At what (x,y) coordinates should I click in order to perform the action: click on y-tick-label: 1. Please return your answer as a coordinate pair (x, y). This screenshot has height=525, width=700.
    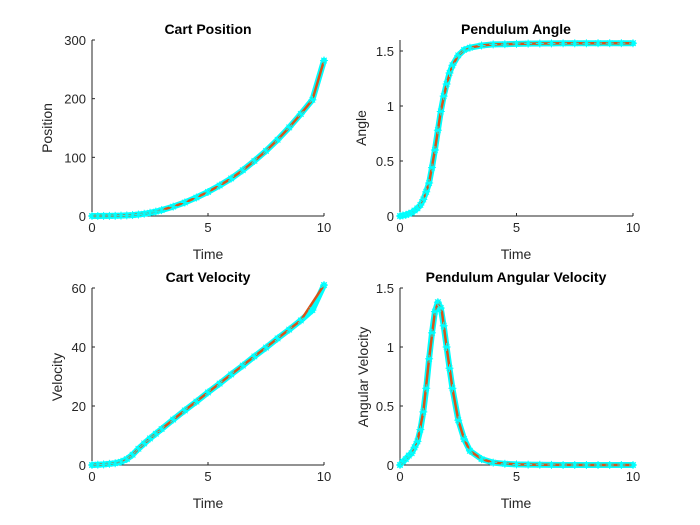
    Looking at the image, I should click on (390, 347).